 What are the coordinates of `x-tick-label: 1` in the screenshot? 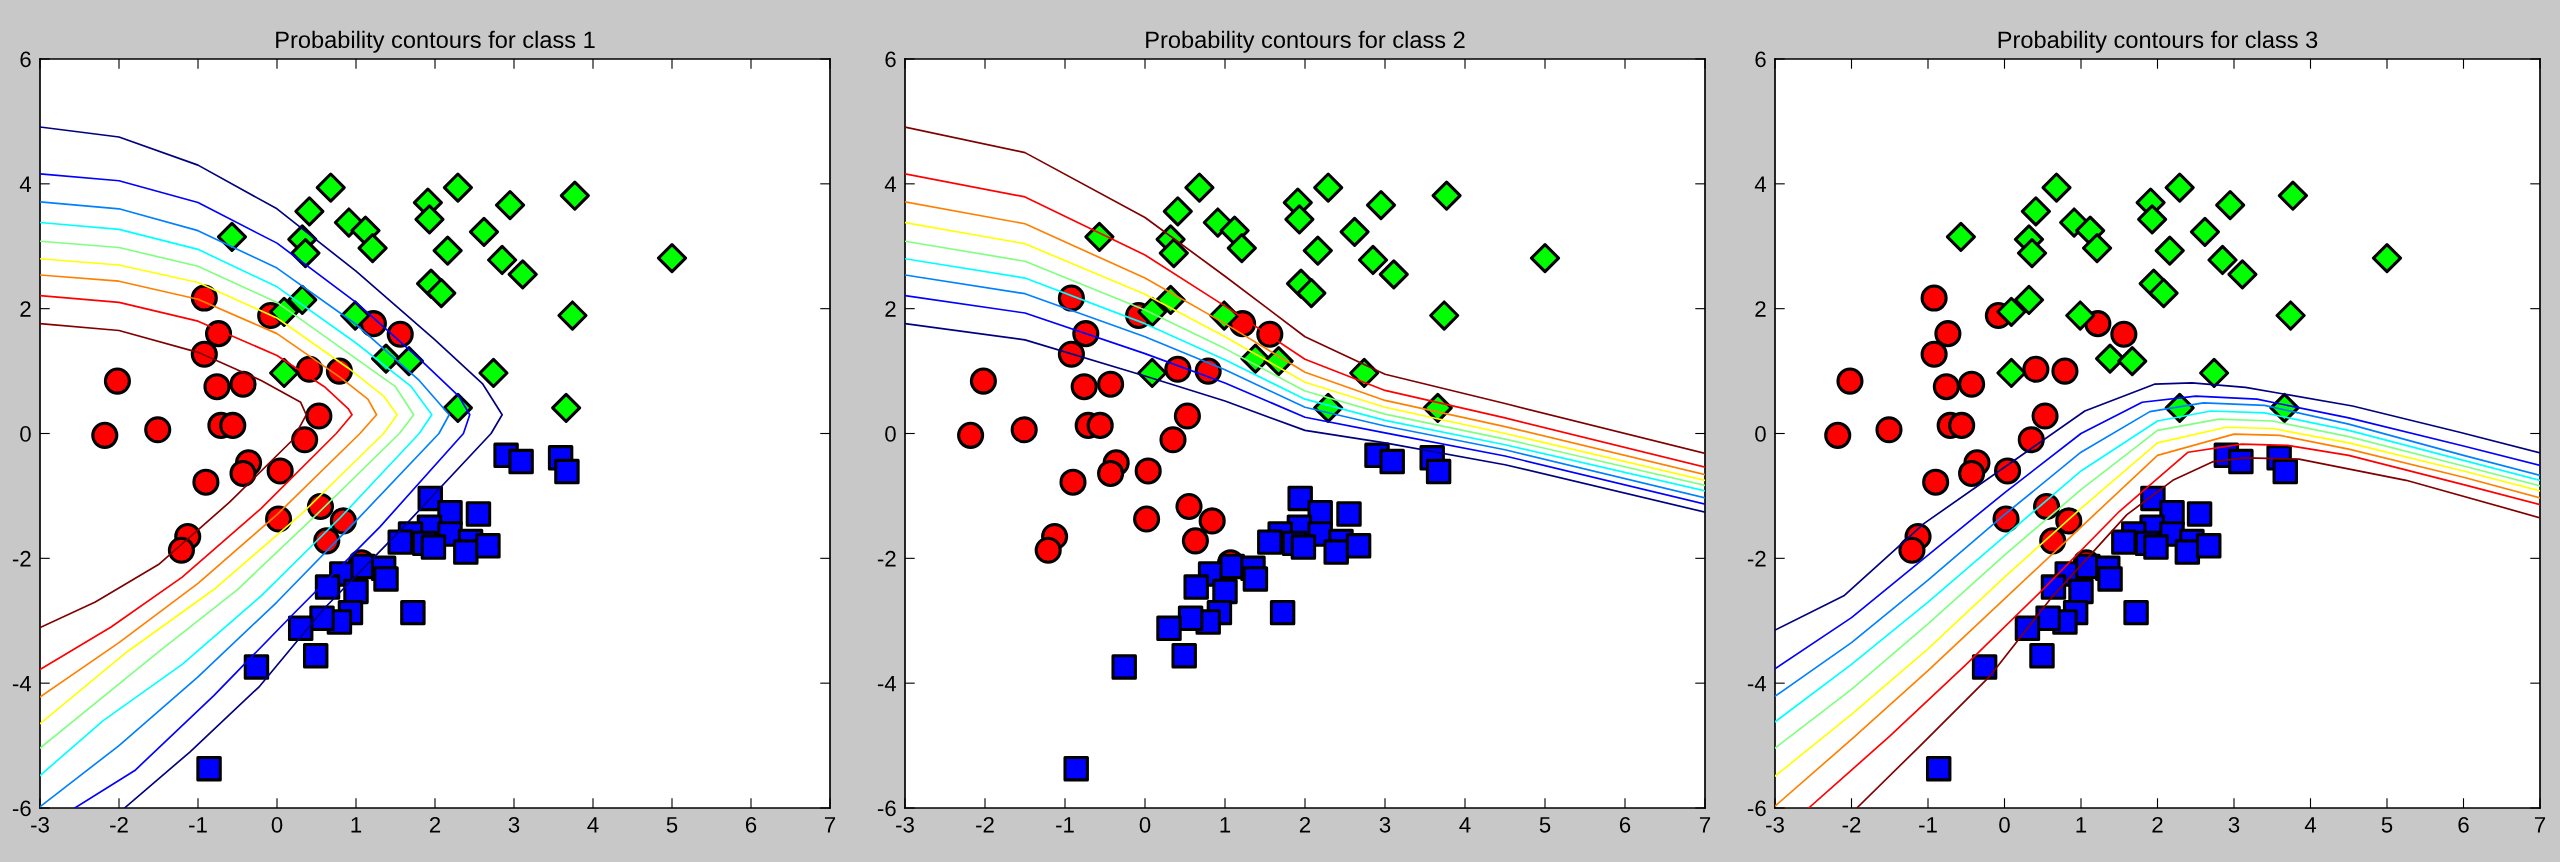 It's located at (2081, 825).